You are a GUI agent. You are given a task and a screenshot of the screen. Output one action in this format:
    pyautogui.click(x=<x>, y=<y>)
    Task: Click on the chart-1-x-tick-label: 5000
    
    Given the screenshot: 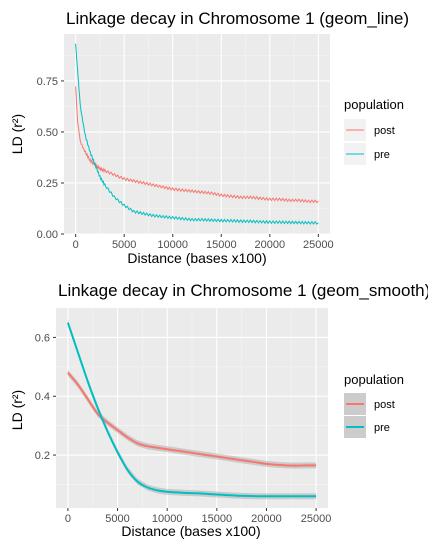 What is the action you would take?
    pyautogui.click(x=124, y=245)
    